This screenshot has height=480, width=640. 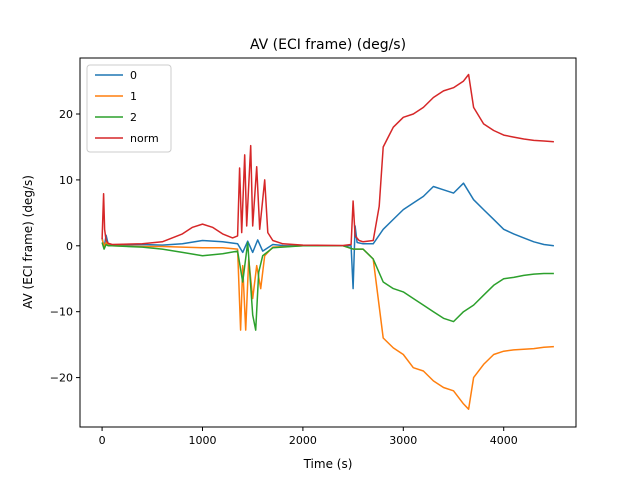 I want to click on x-tick-label: 4000, so click(x=504, y=440).